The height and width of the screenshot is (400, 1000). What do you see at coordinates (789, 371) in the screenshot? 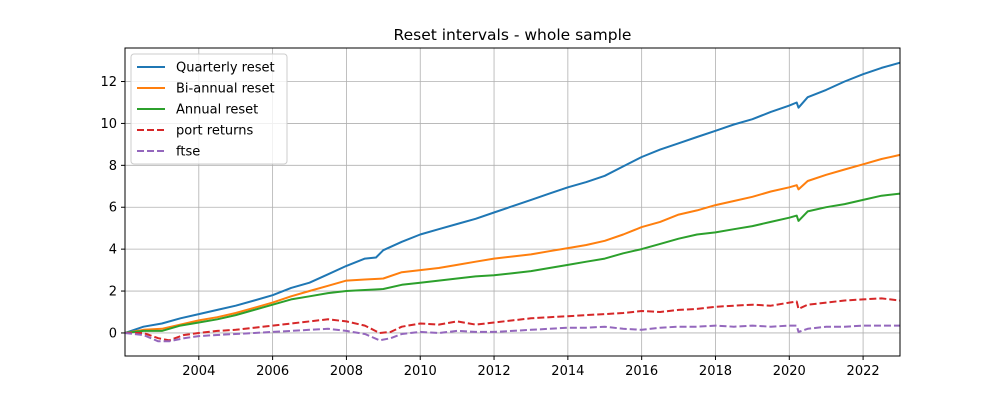
I see `x-tick-label: 2020` at bounding box center [789, 371].